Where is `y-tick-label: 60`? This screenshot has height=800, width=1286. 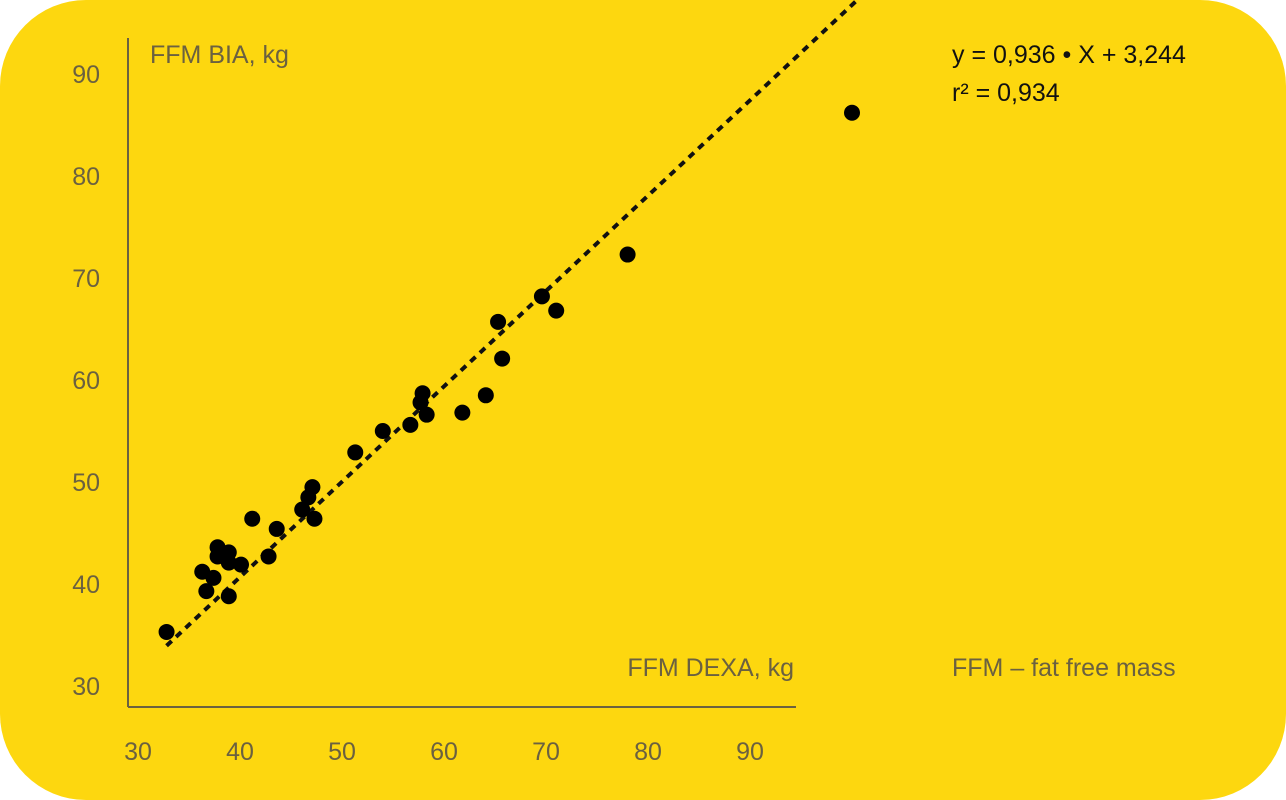 y-tick-label: 60 is located at coordinates (86, 381).